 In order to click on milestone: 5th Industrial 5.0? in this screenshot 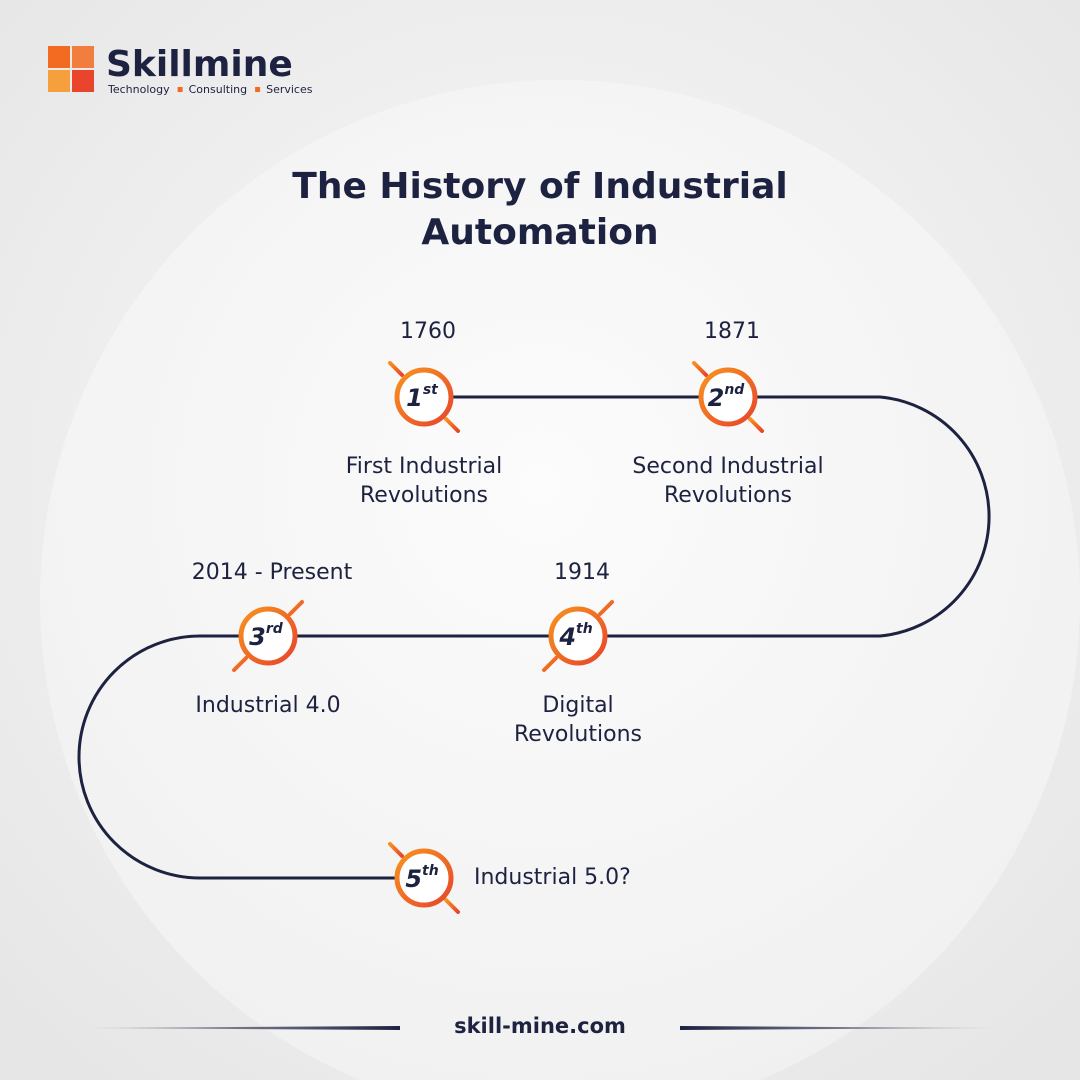, I will do `click(509, 878)`.